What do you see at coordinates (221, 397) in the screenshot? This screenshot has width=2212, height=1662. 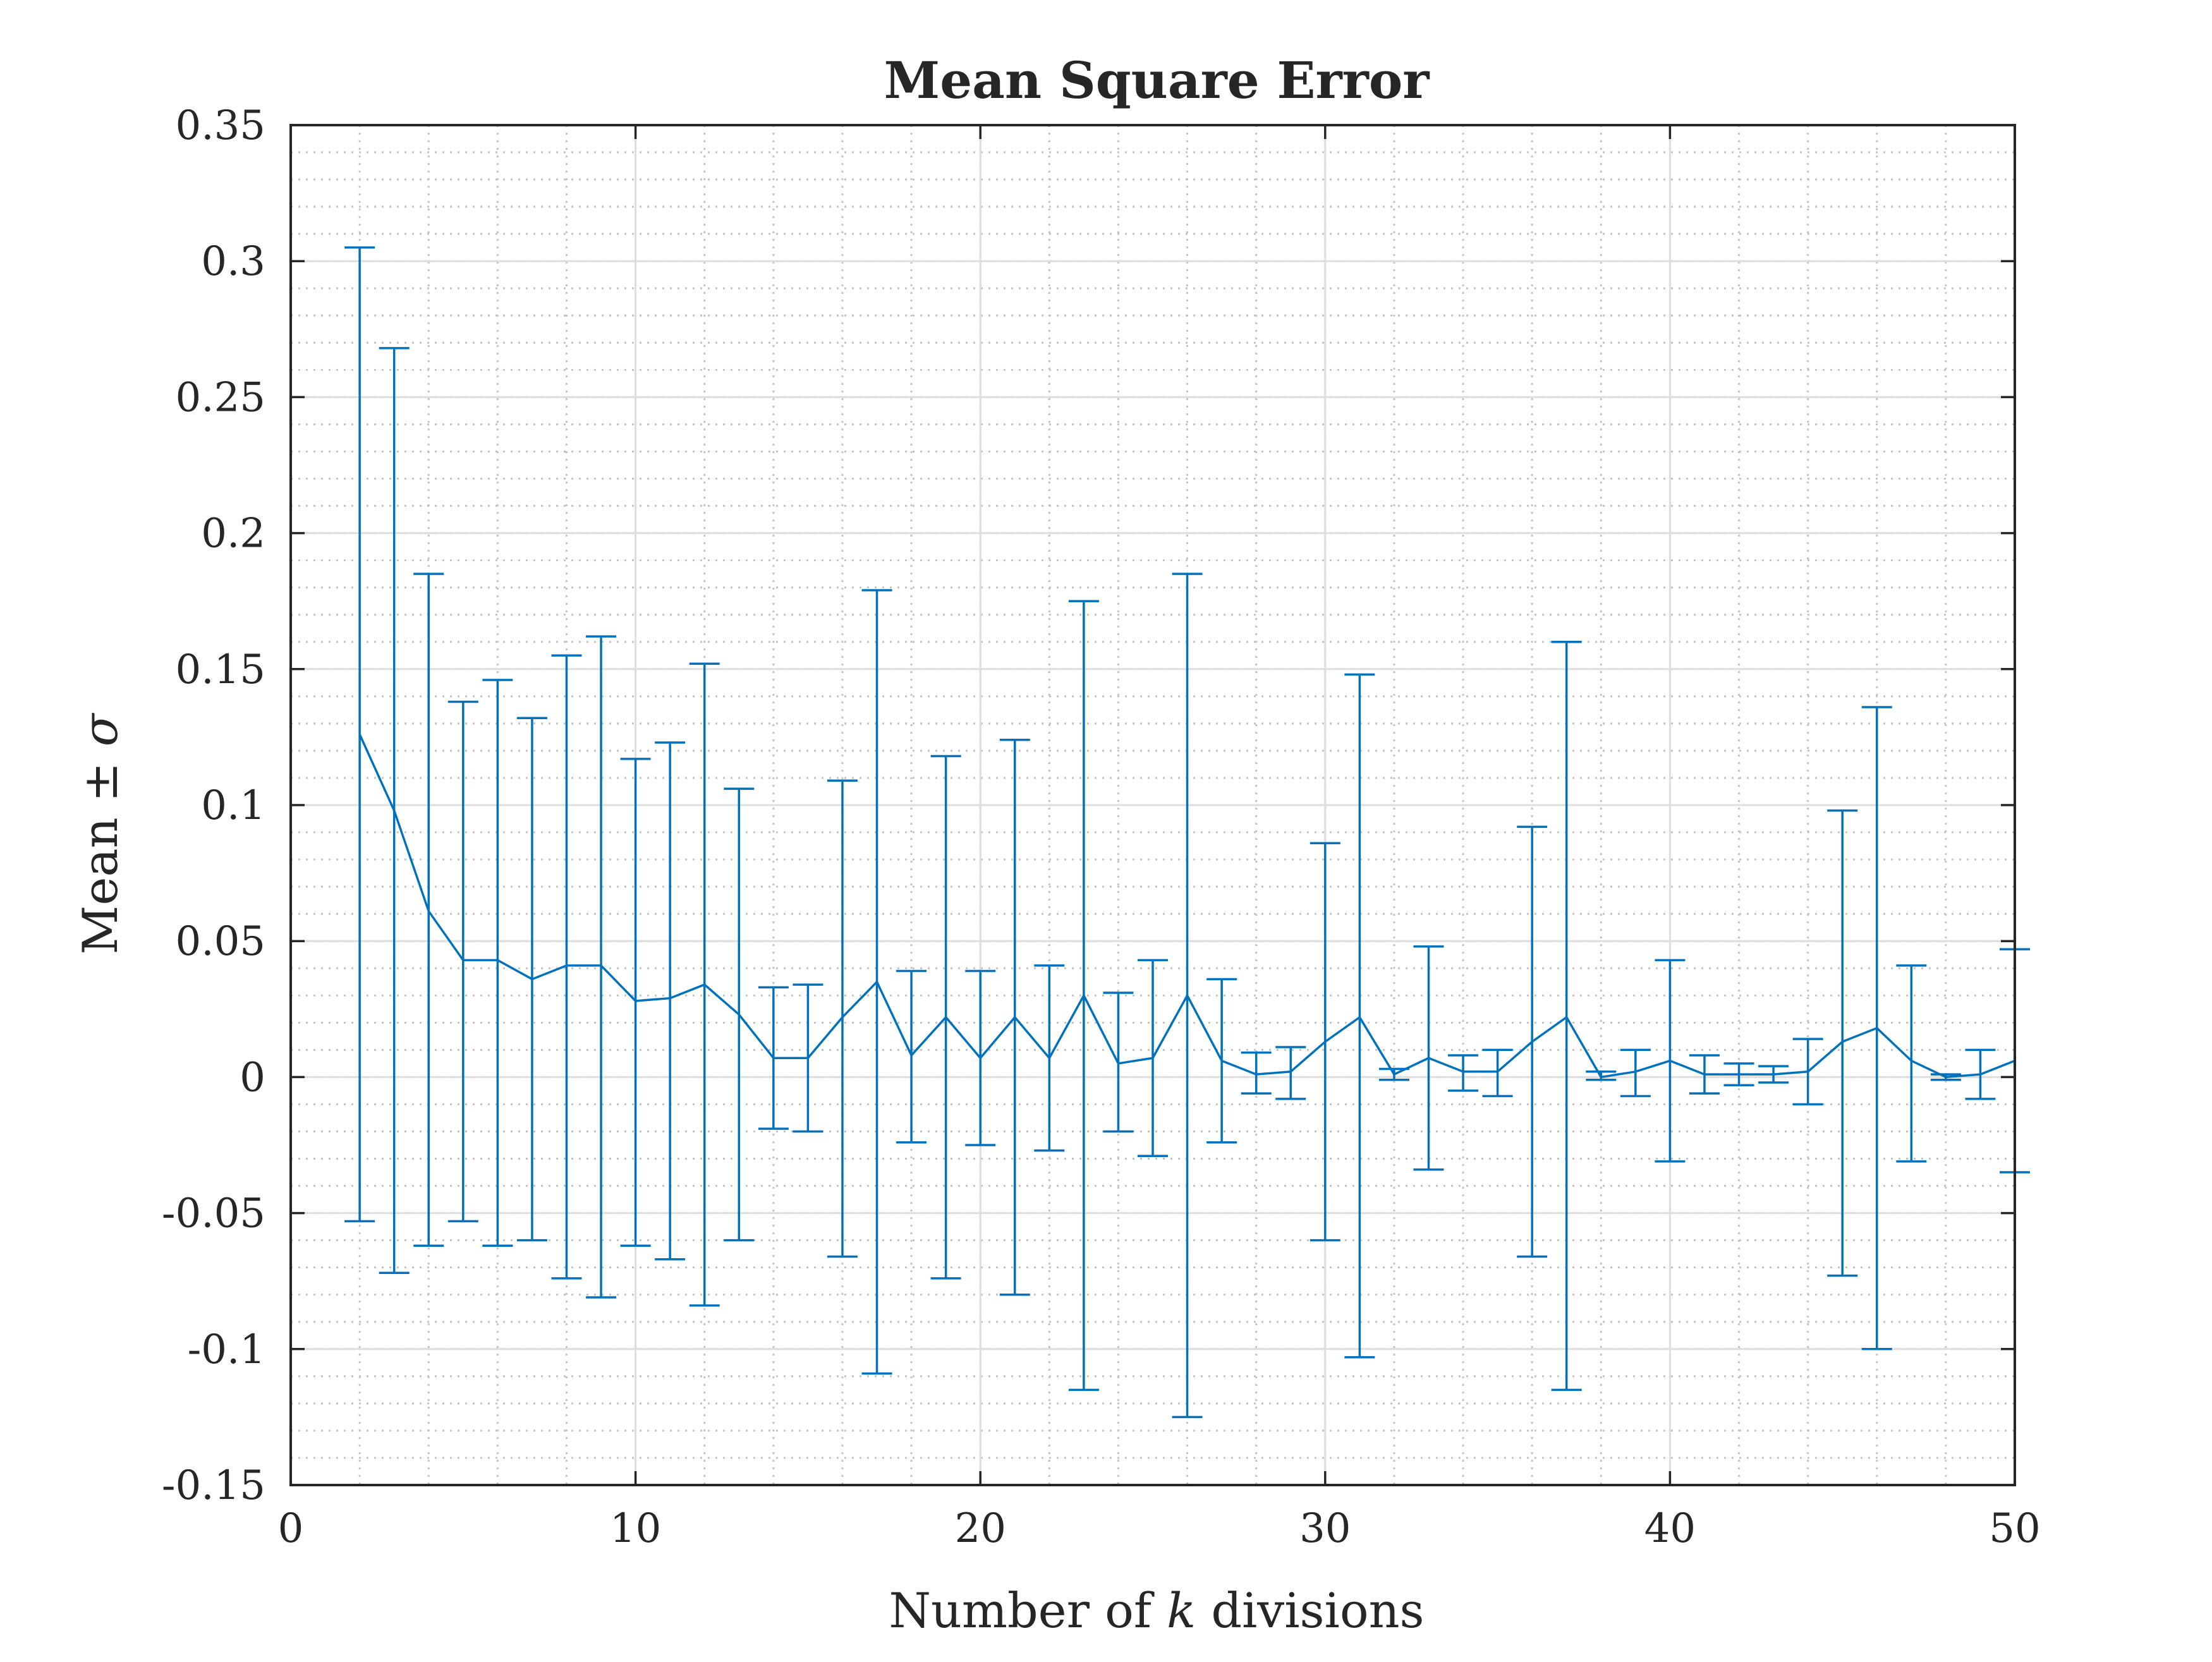 I see `y-tick-label: 0.25` at bounding box center [221, 397].